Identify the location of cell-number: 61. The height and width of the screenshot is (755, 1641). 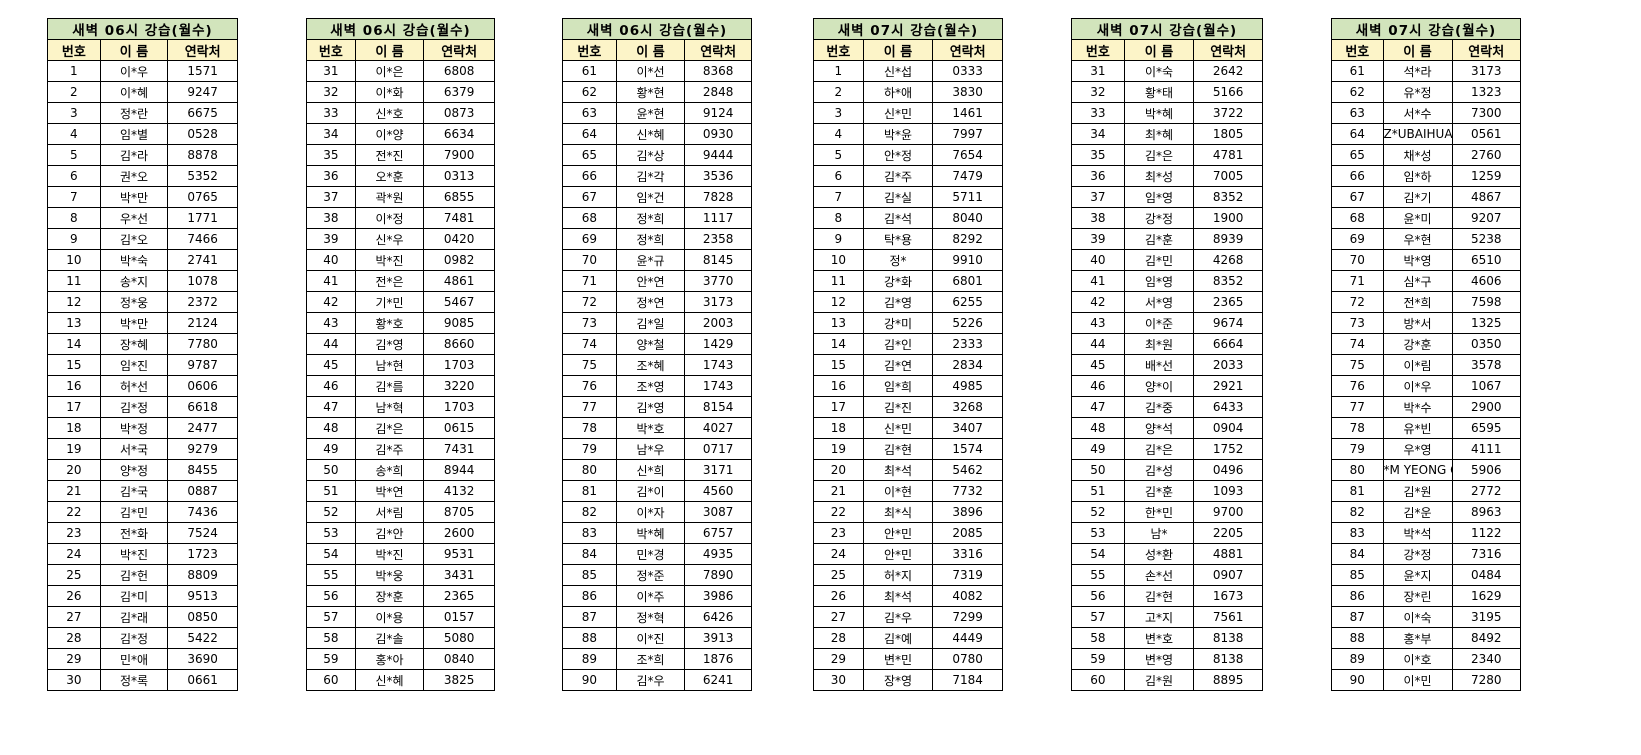
(589, 71).